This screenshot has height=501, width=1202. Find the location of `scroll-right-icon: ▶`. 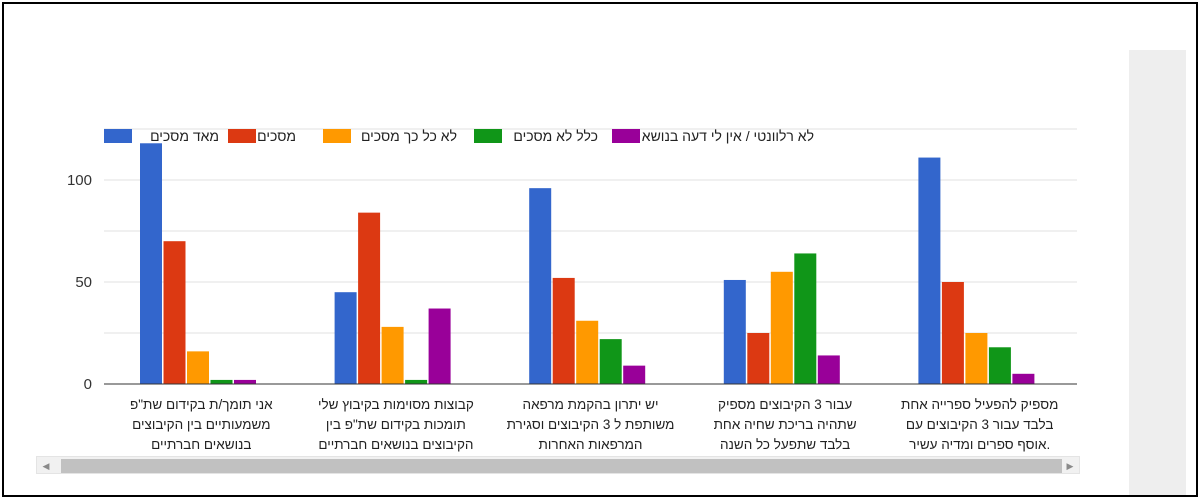

scroll-right-icon: ▶ is located at coordinates (1070, 466).